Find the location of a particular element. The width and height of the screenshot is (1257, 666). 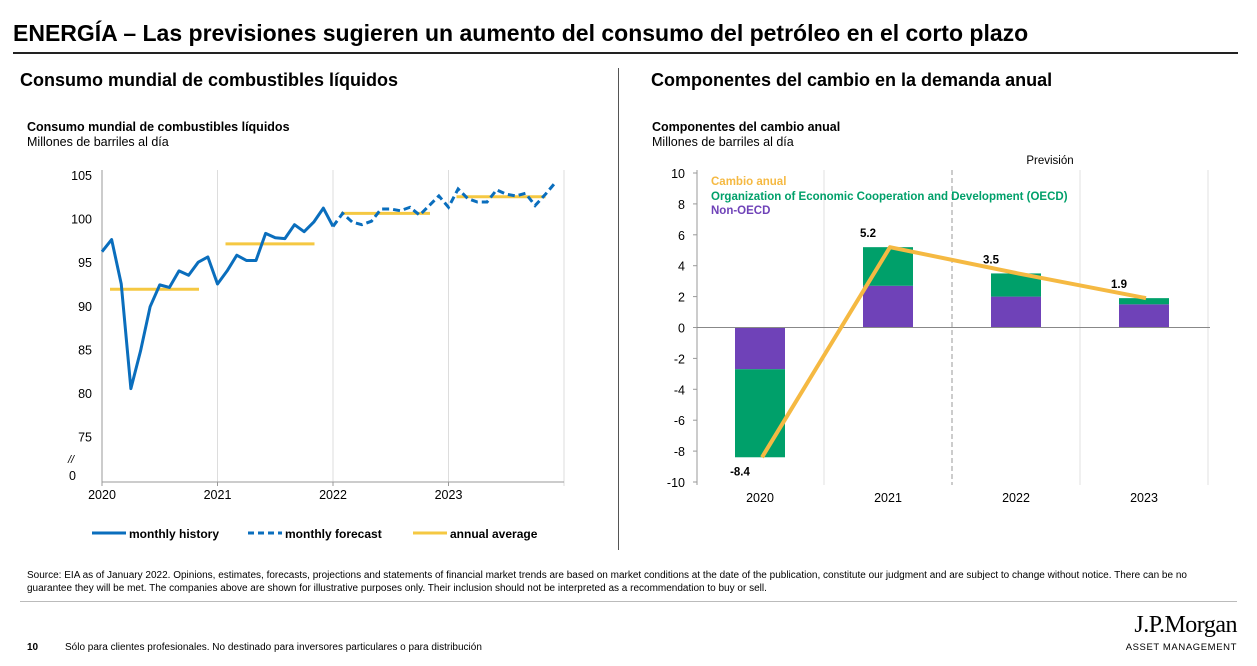

y-tick-label: 105 is located at coordinates (81, 176).